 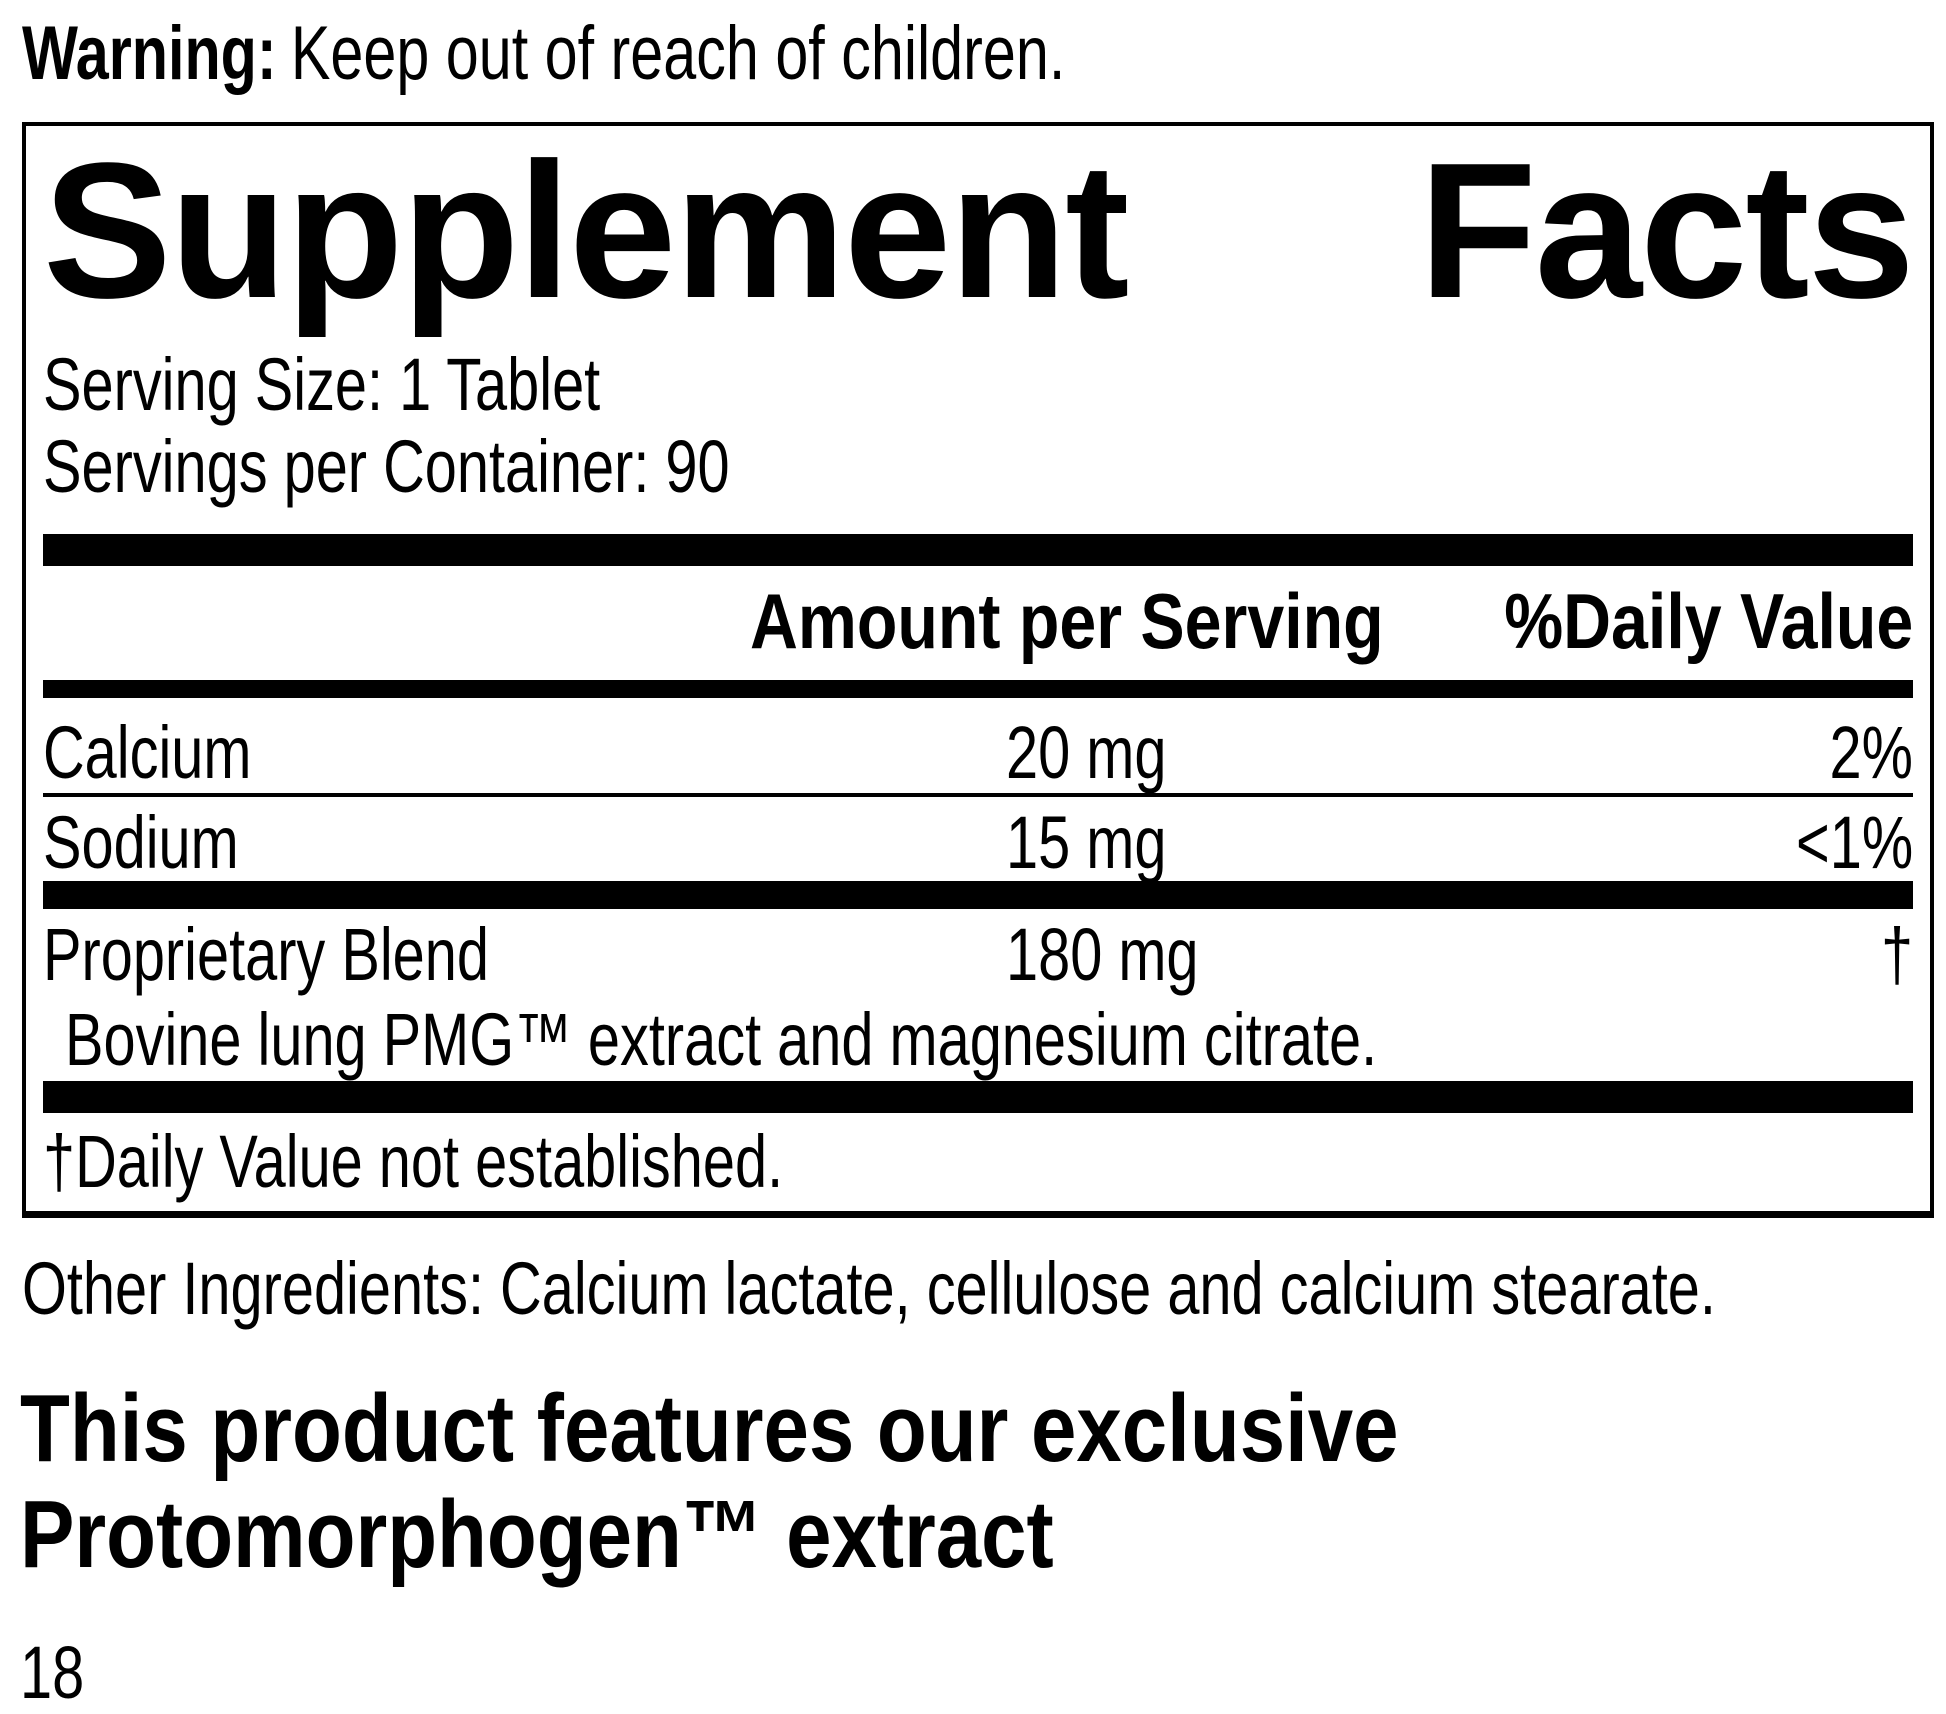 I want to click on feature-heading-line2: Protomorphogen™ extract, so click(x=537, y=1534).